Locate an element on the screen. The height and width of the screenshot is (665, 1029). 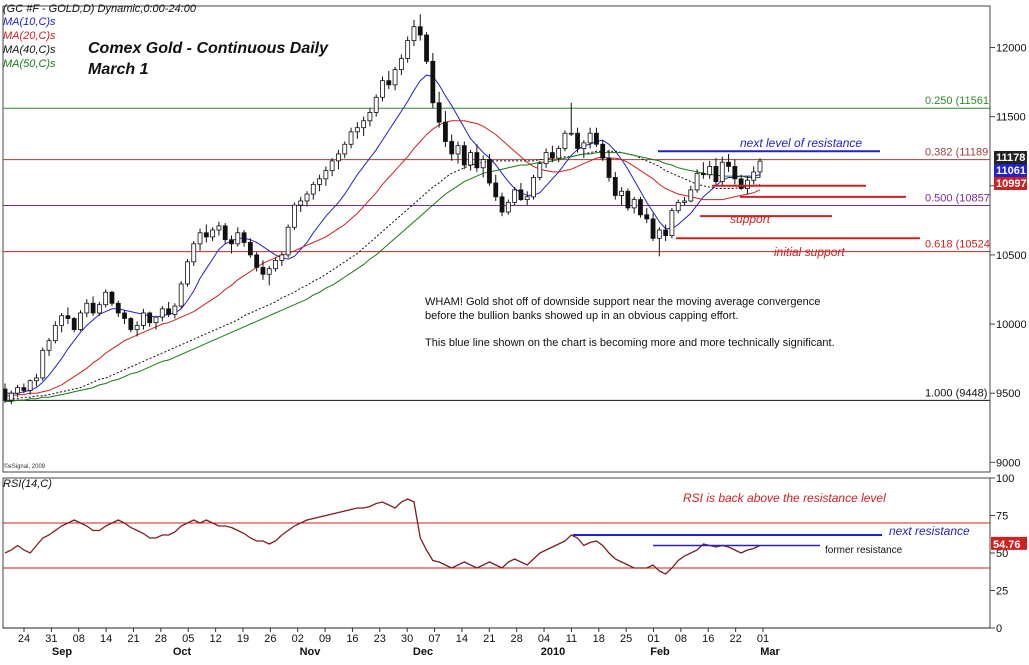
fib-level-label: 0.500 (10857 is located at coordinates (957, 199).